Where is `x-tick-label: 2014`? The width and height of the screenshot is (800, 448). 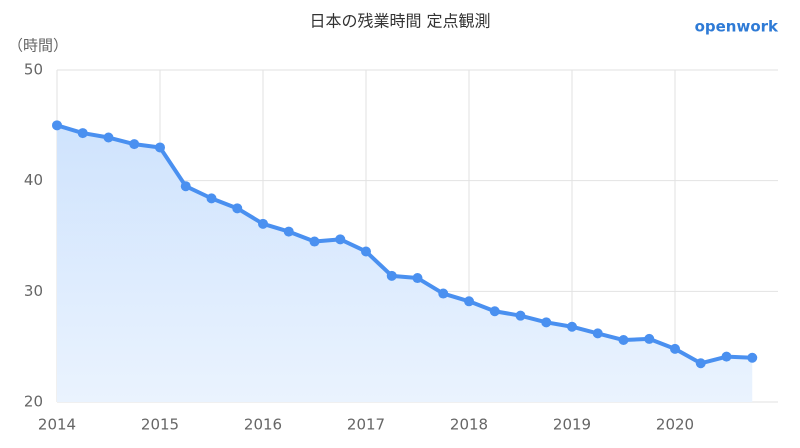 x-tick-label: 2014 is located at coordinates (57, 425).